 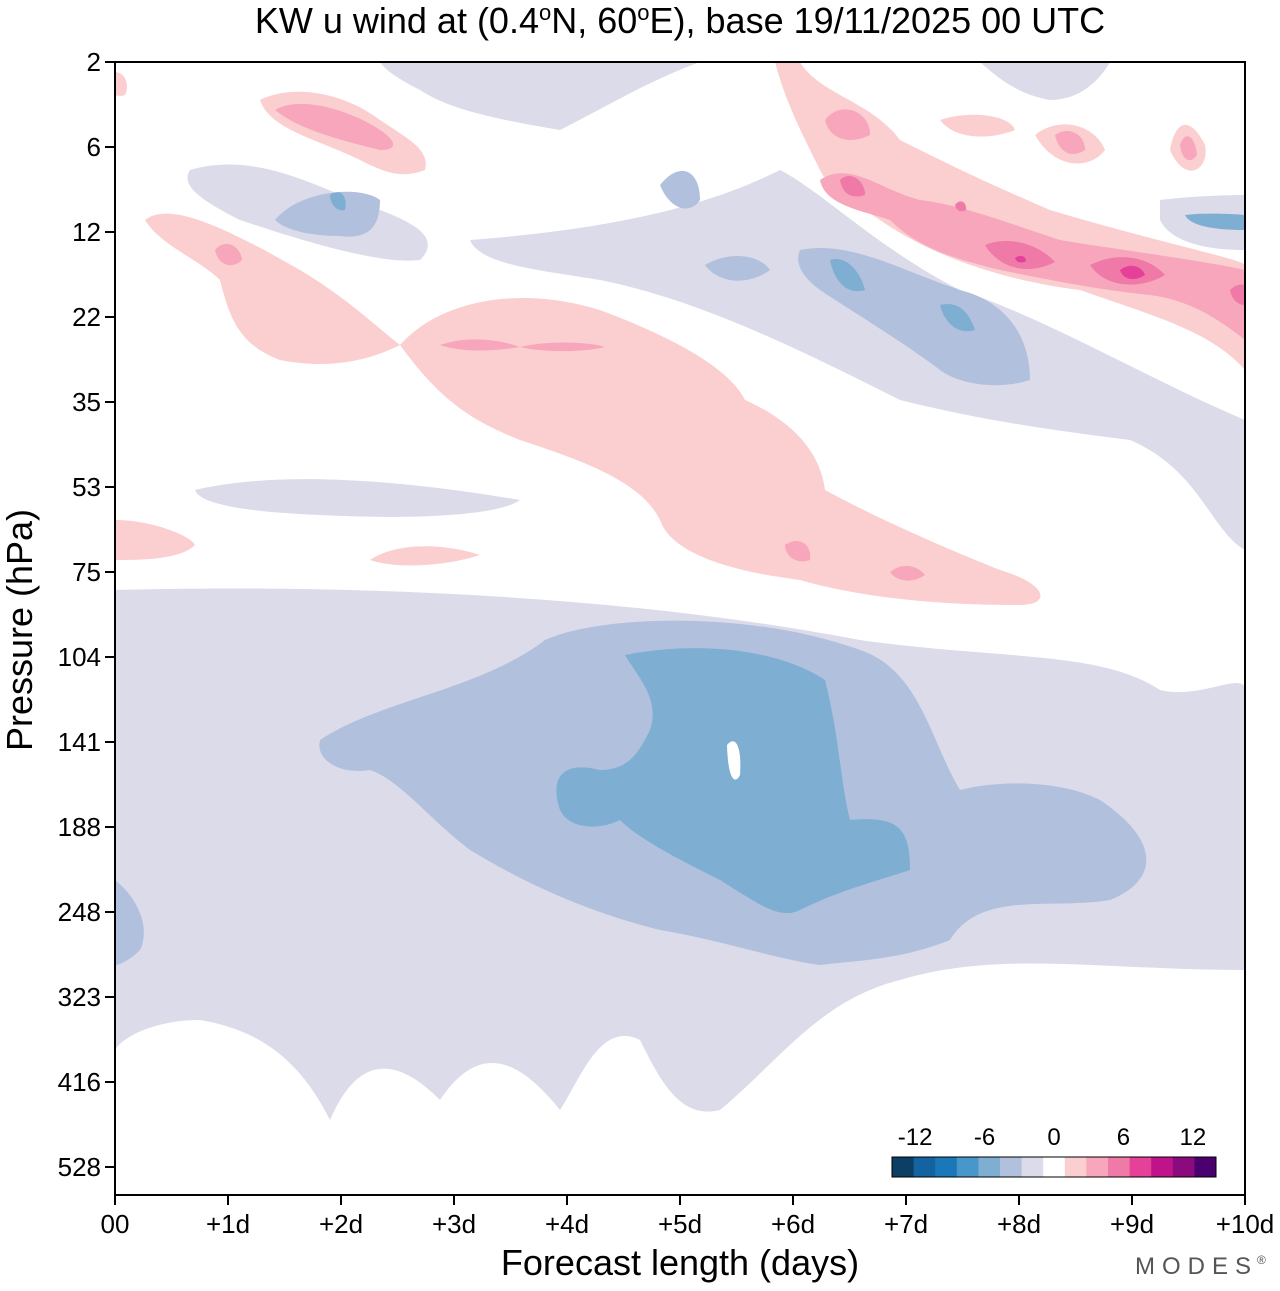 I want to click on colorbar-tick-label: 6, so click(x=1123, y=1137).